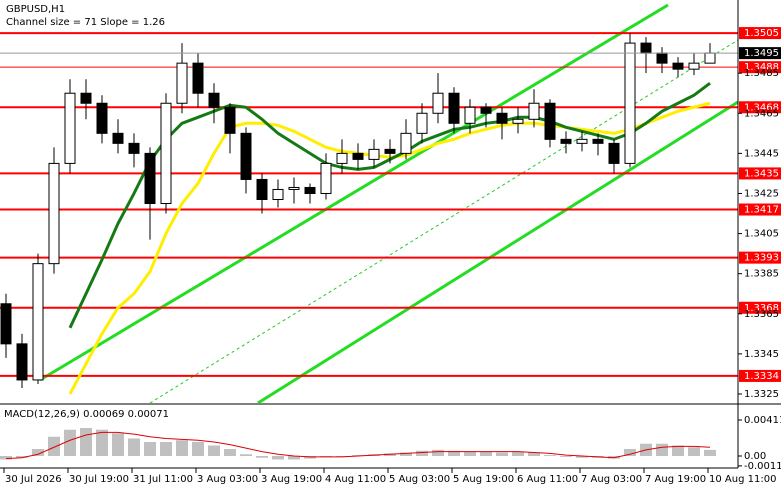  What do you see at coordinates (761, 314) in the screenshot?
I see `y-tick-label: 1.3365` at bounding box center [761, 314].